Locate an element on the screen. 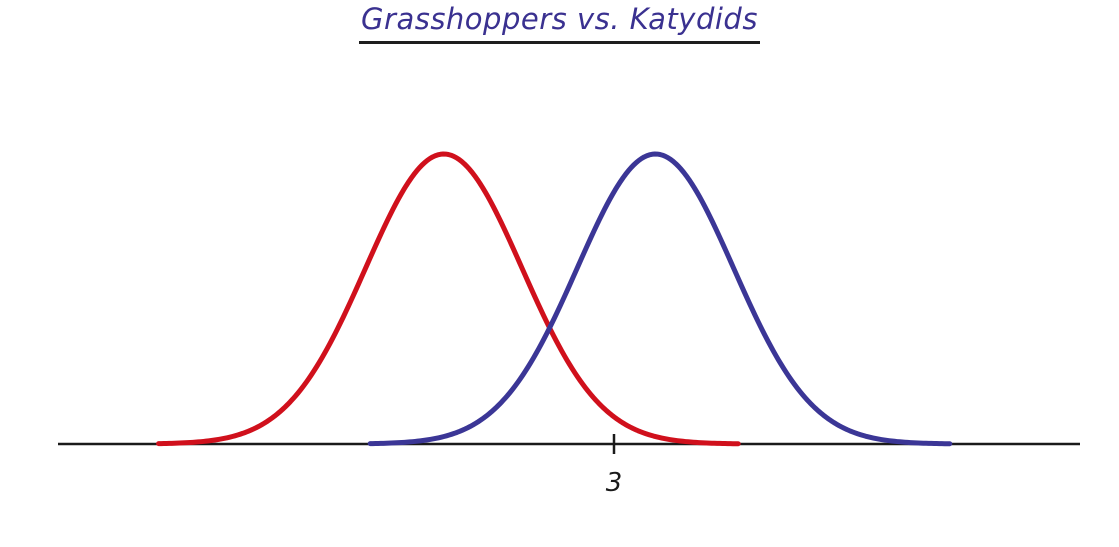  x-tick-label-0: 3 is located at coordinates (614, 483).